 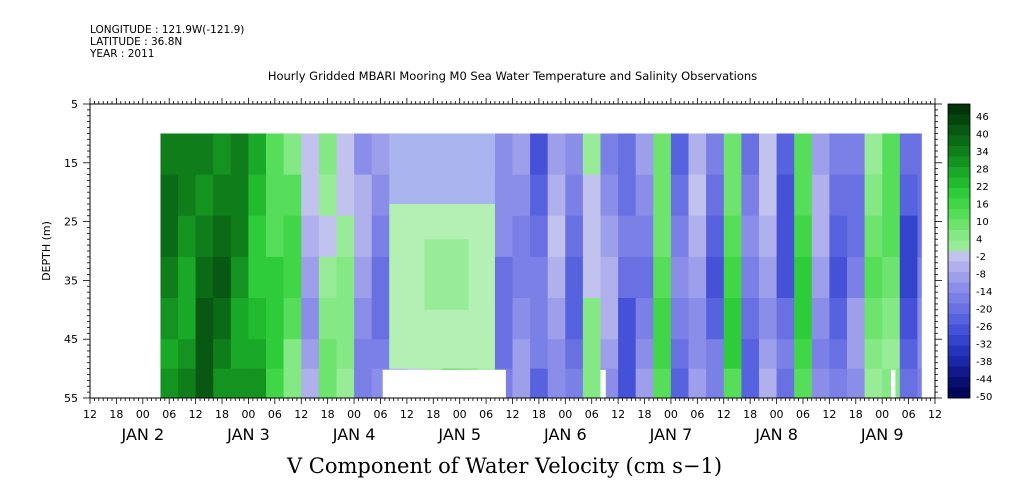 What do you see at coordinates (504, 466) in the screenshot?
I see `variable-title: V Component of Water Velocity (cm s−1)` at bounding box center [504, 466].